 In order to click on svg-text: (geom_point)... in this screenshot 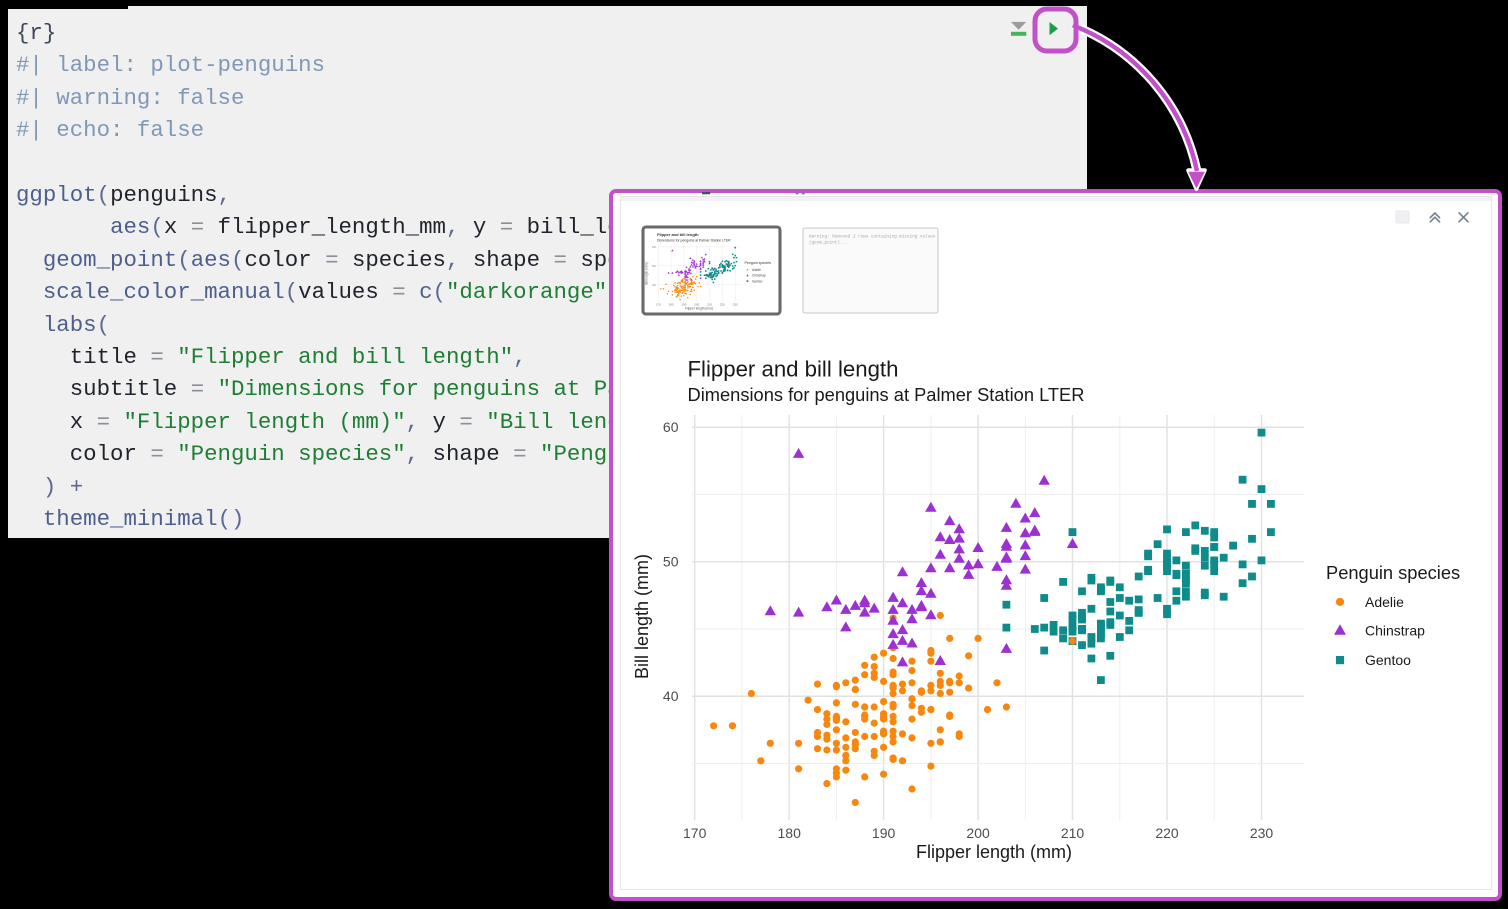, I will do `click(828, 243)`.